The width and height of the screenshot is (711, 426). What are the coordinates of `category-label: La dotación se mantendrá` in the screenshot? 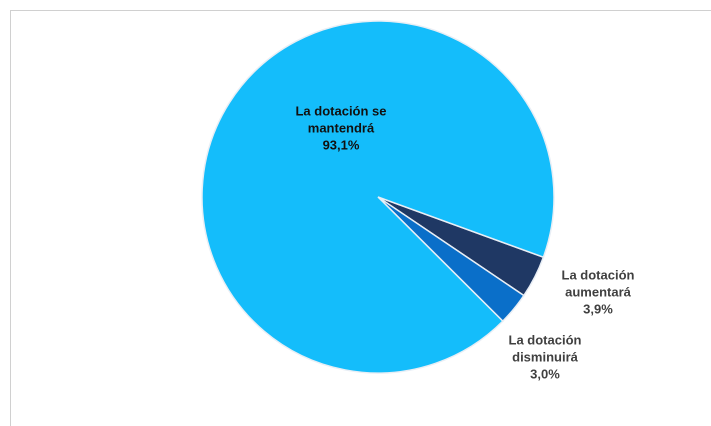 It's located at (341, 119).